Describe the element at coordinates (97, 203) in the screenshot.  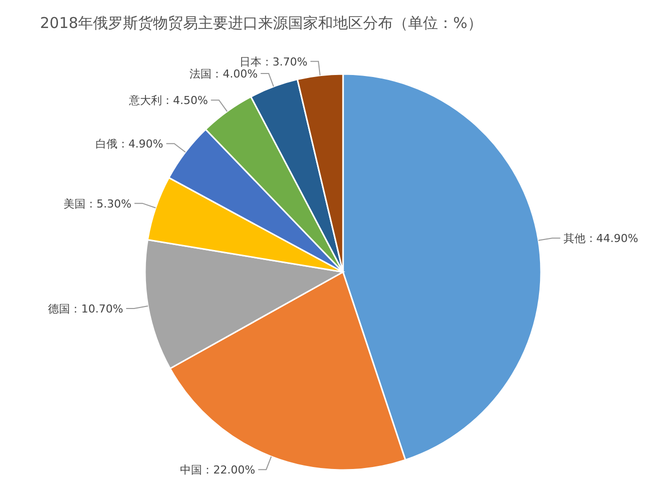
I see `slice-label: 美国：5.30%` at that location.